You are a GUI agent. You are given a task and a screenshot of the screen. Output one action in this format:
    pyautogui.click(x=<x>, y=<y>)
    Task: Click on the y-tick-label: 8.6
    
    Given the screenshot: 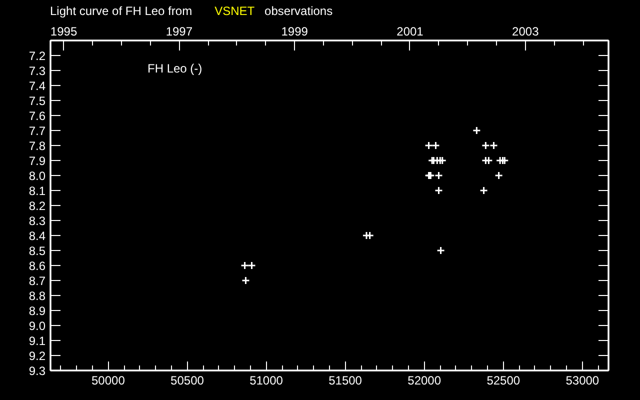 What is the action you would take?
    pyautogui.click(x=37, y=266)
    